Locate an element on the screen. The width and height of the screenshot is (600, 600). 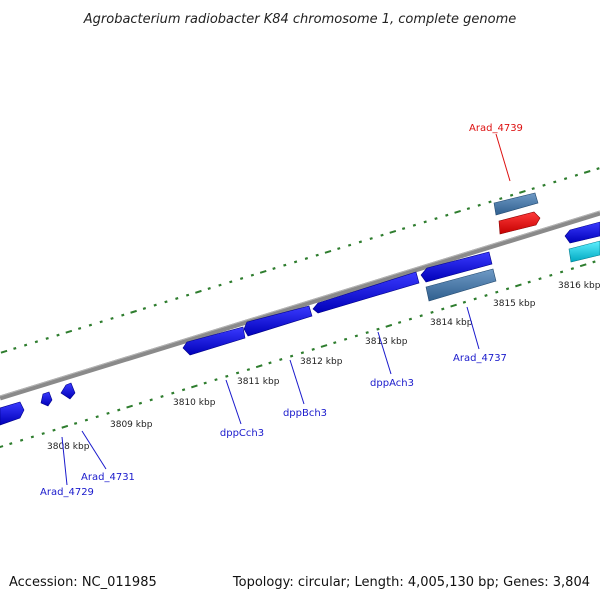
gene-arrow-dppbch3 is located at coordinates (278, 321).